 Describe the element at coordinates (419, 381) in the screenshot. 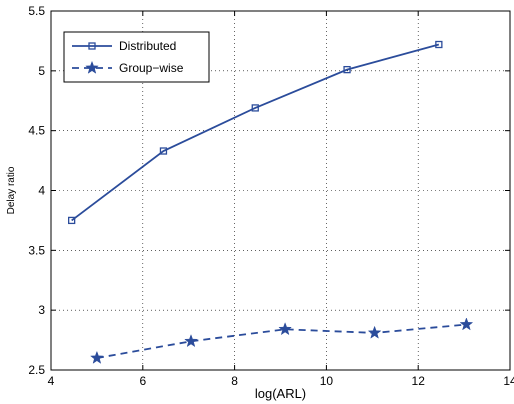

I see `x-tick-label: 12` at that location.